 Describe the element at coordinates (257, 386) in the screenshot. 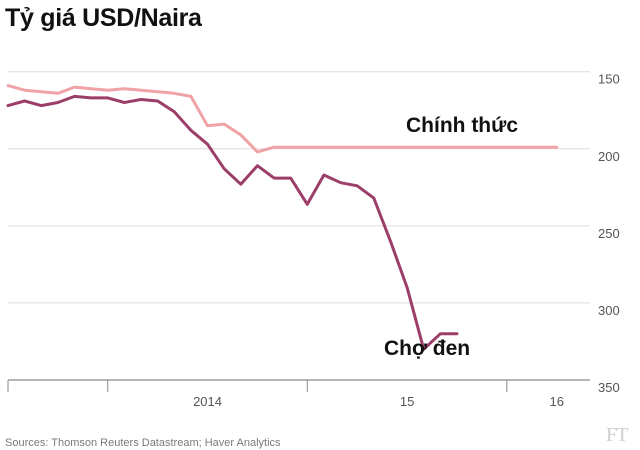

I see `x-axis` at that location.